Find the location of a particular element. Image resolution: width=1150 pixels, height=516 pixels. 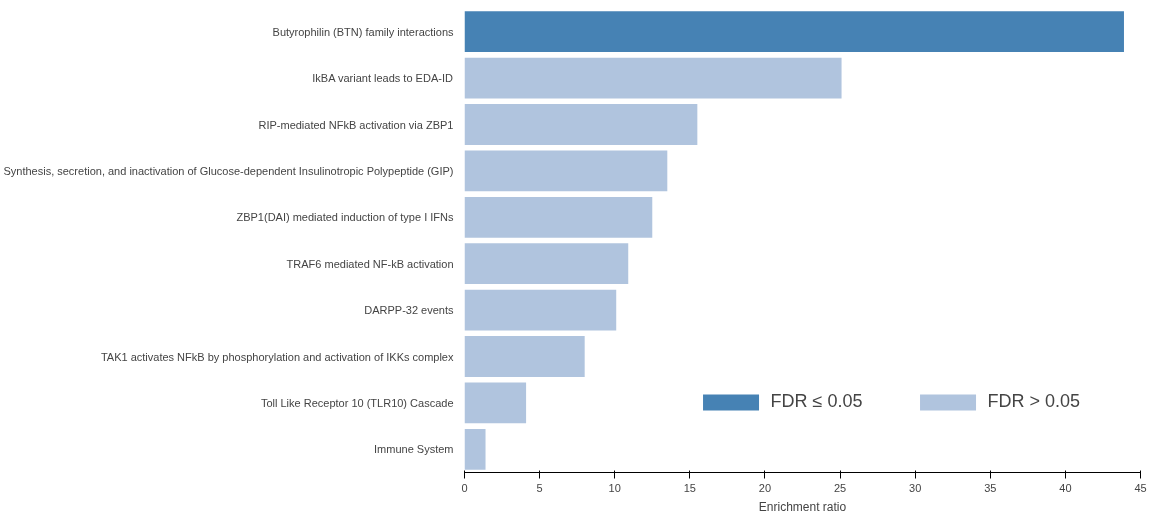

x-tick-label: 5 is located at coordinates (539, 487).